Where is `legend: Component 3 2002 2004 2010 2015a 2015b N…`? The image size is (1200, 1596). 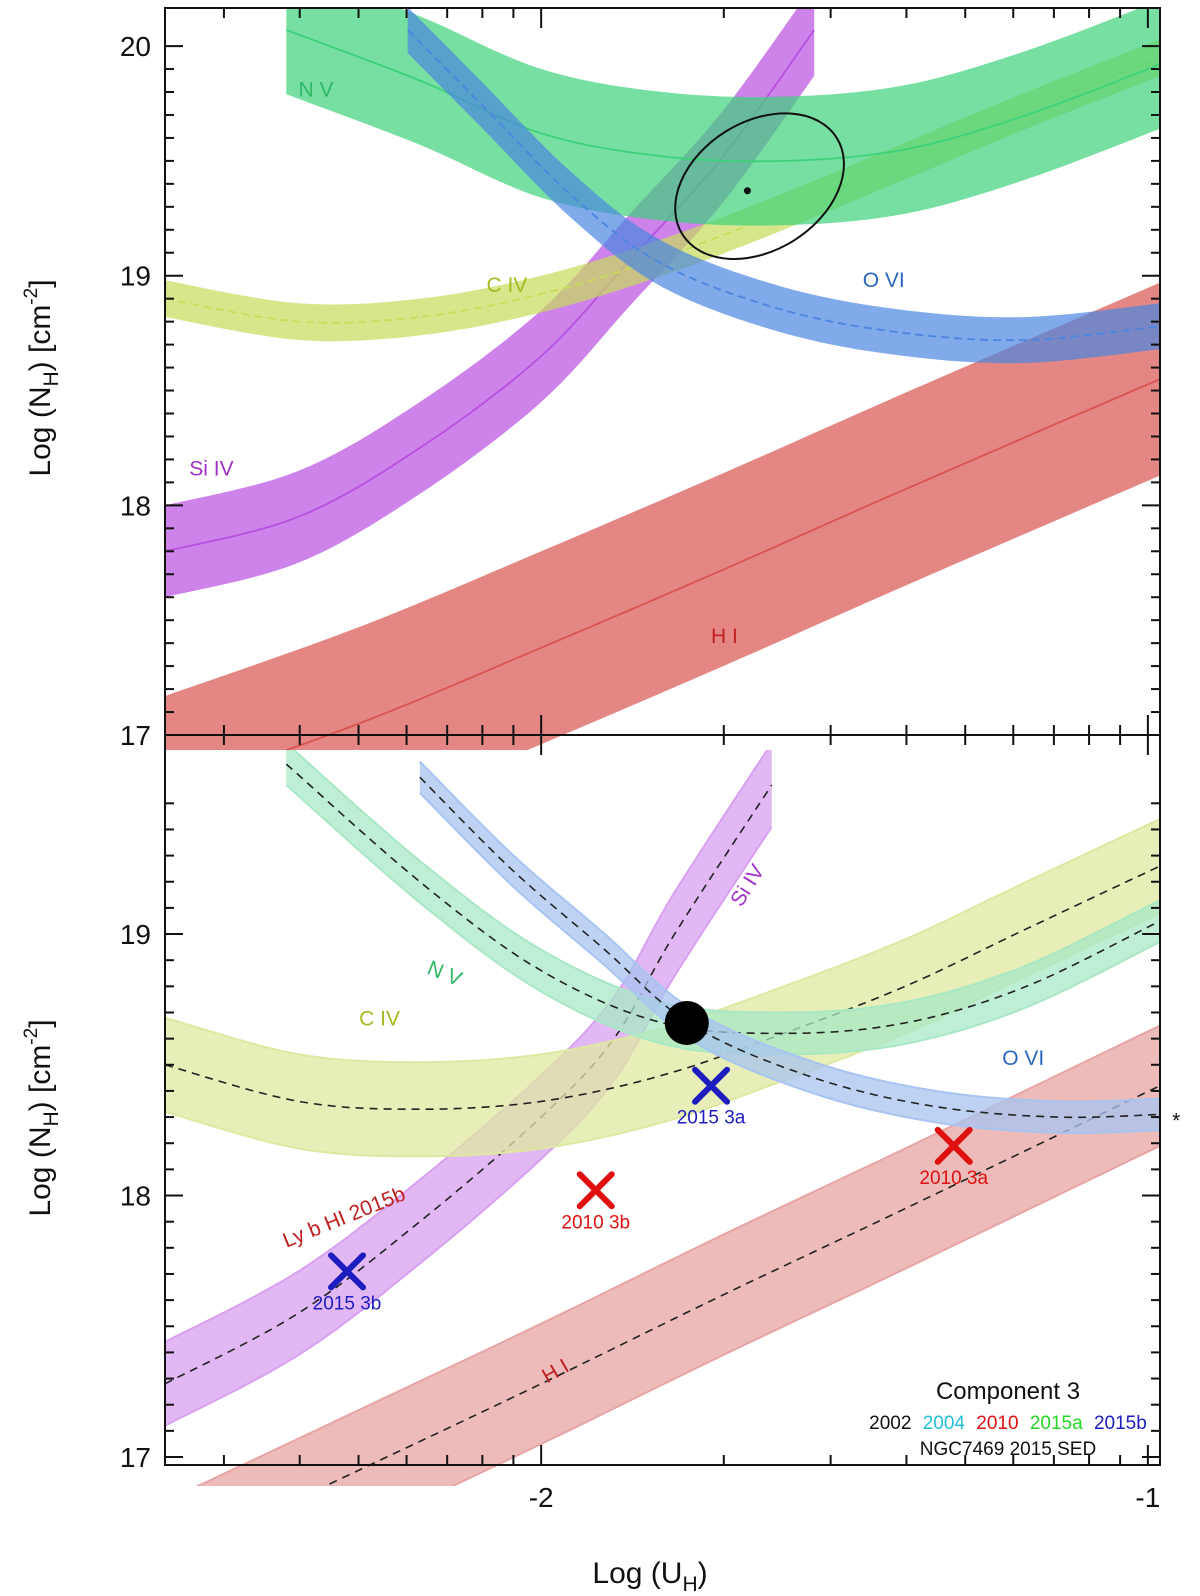
legend: Component 3 2002 2004 2010 2015a 2015b N… is located at coordinates (1008, 1419).